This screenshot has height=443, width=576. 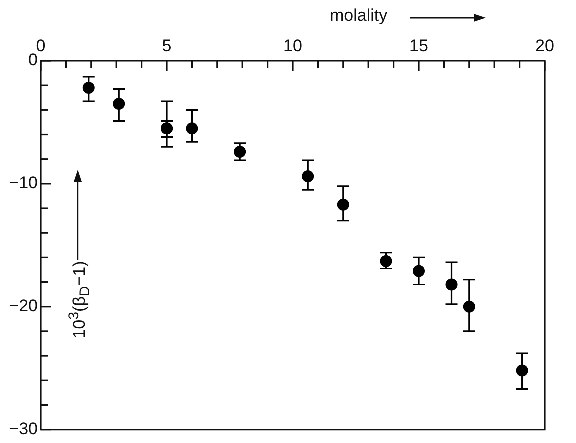 What do you see at coordinates (167, 46) in the screenshot?
I see `x-tick-label: 5` at bounding box center [167, 46].